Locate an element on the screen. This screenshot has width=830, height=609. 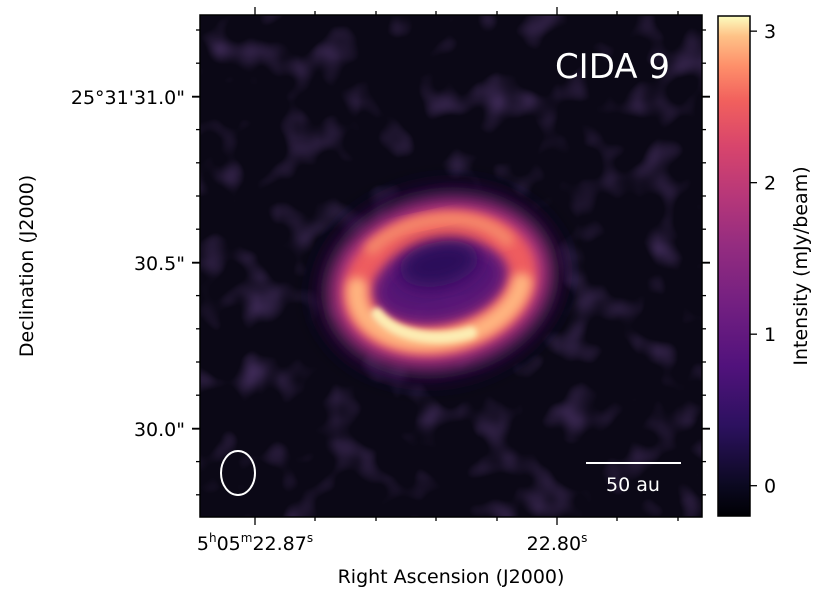
chart-title: CIDA 9 is located at coordinates (612, 67).